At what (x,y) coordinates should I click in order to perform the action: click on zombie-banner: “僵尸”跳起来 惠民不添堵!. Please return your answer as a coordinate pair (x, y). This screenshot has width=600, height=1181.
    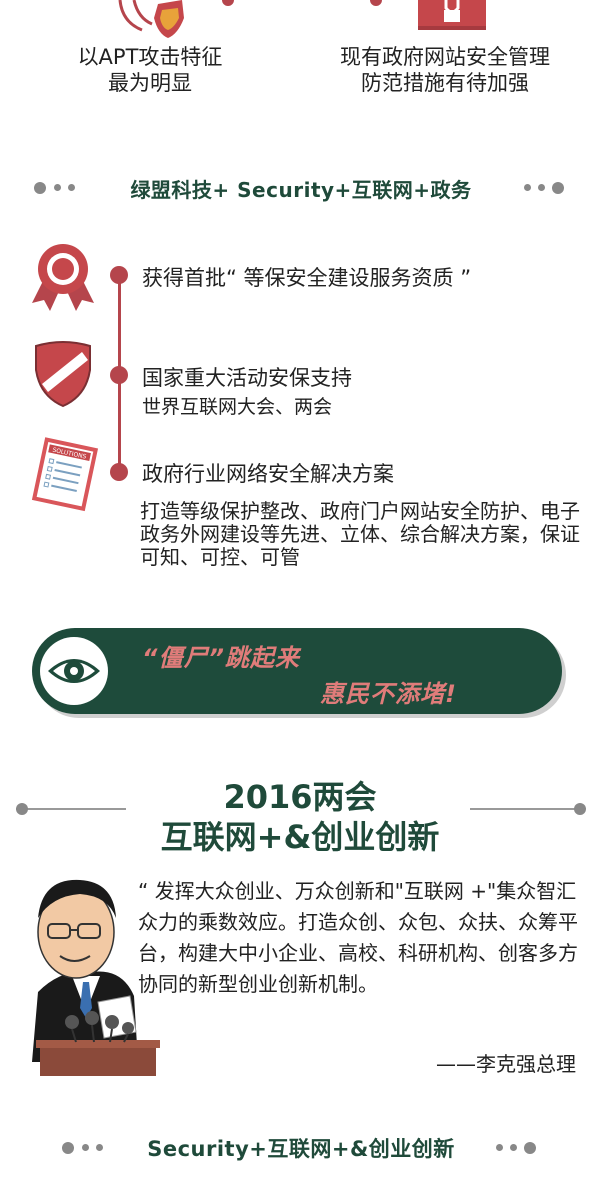
    Looking at the image, I should click on (297, 671).